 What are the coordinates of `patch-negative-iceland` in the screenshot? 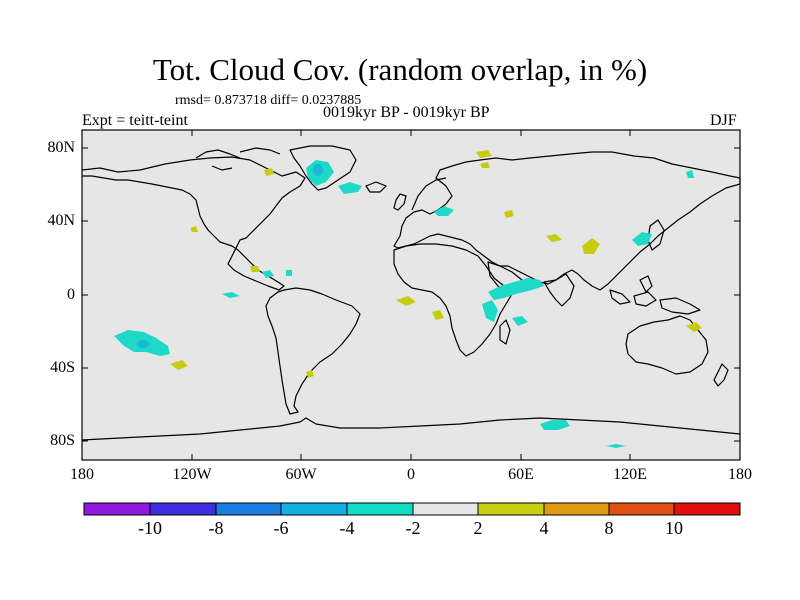 It's located at (350, 188).